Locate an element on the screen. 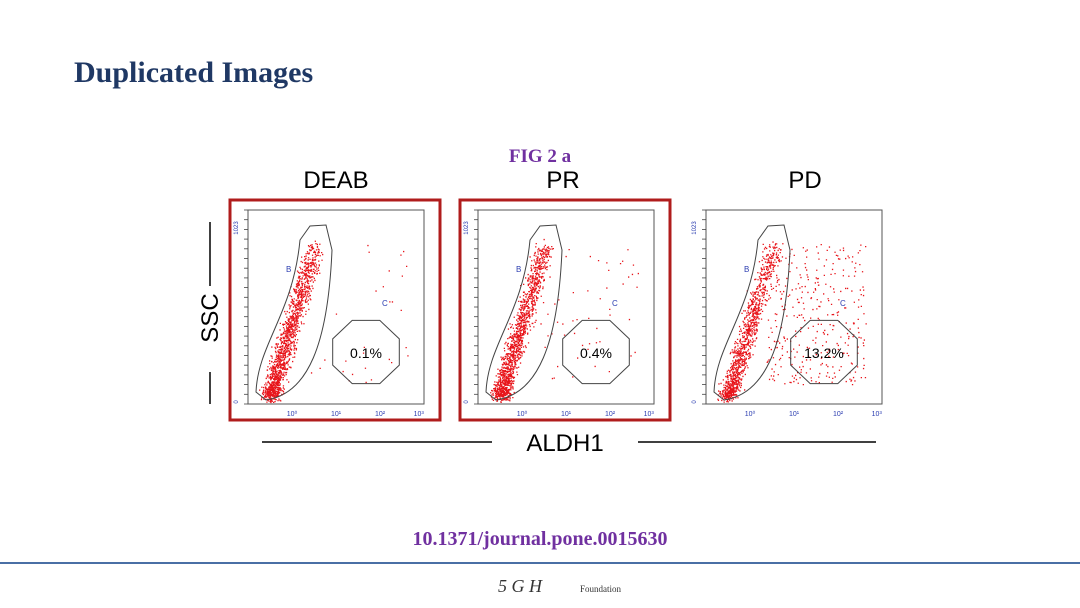  panel-title: PD is located at coordinates (804, 180).